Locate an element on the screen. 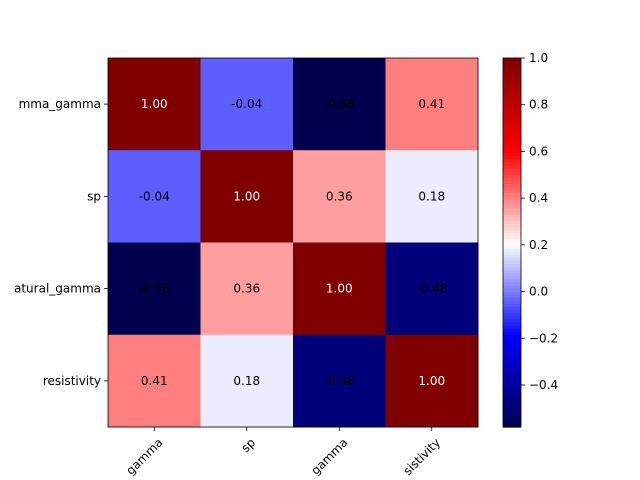  cell-value-label: -0.48 is located at coordinates (339, 381).